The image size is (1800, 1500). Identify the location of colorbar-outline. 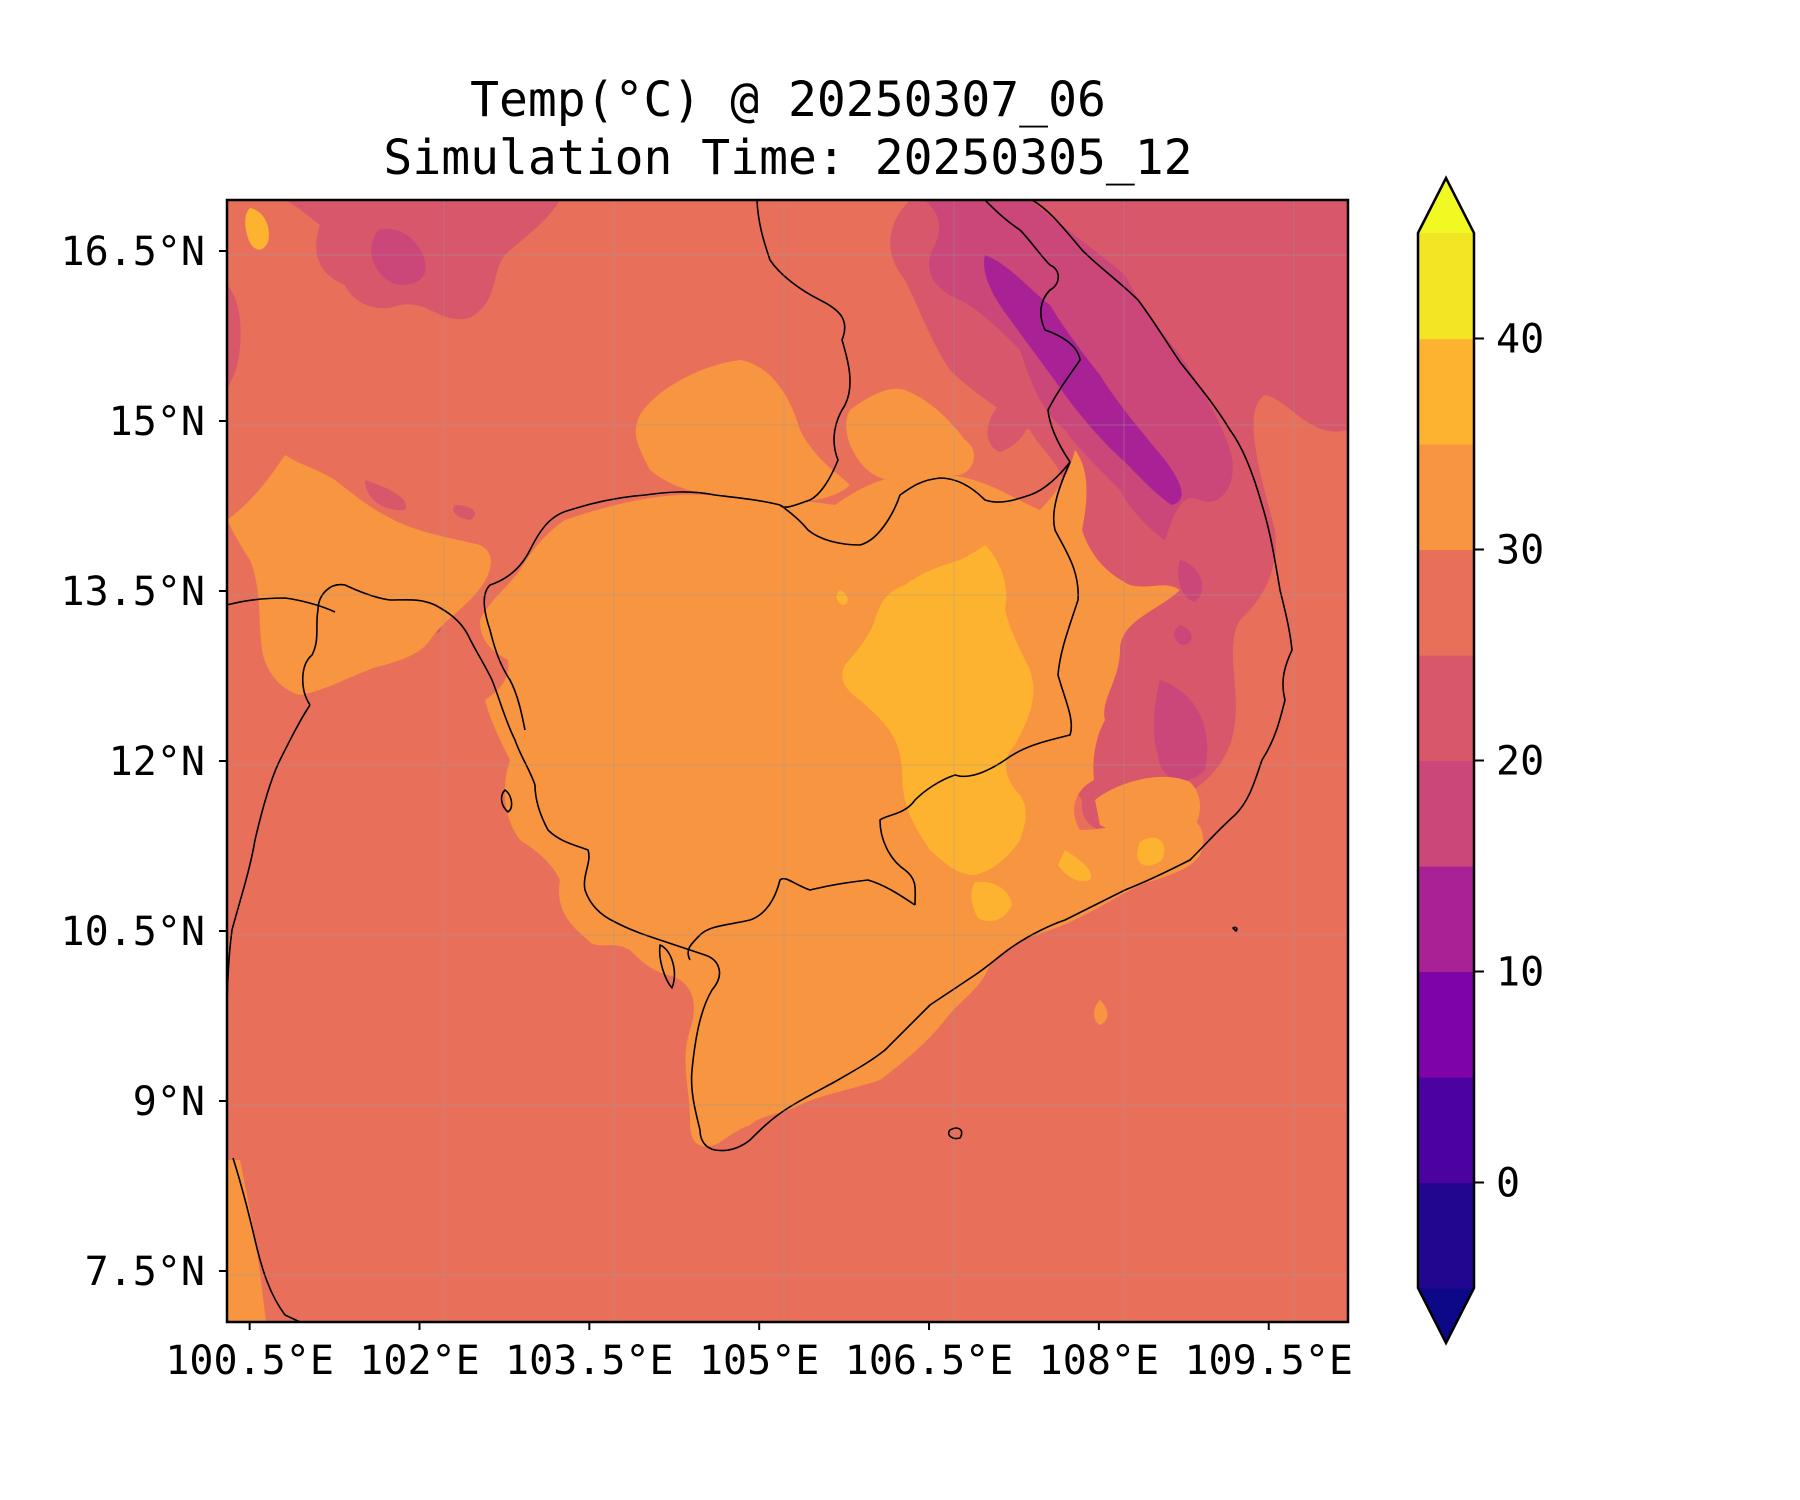
(1446, 760).